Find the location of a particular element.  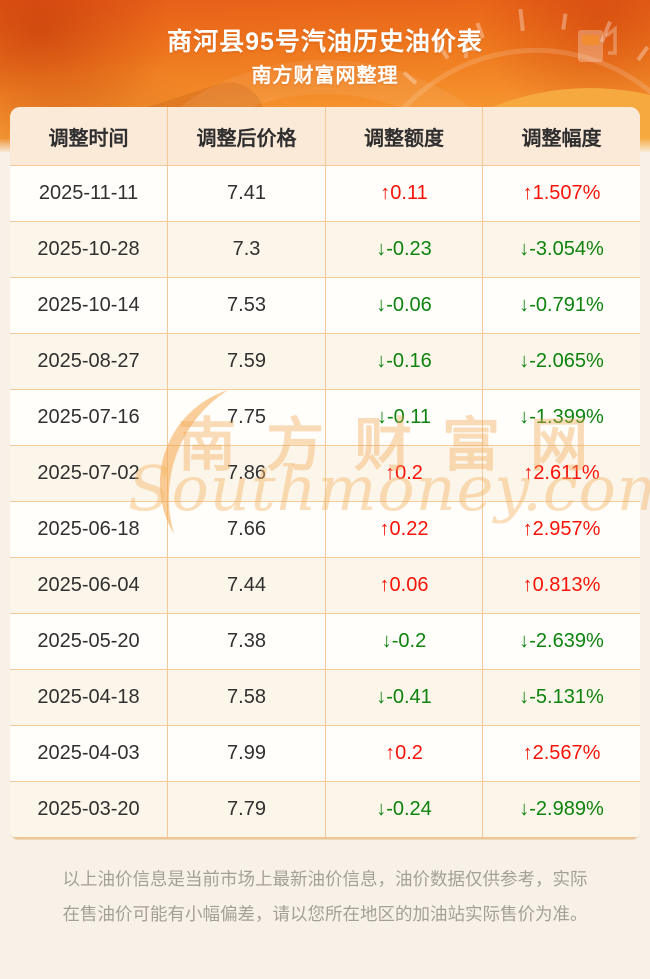

table-row: 2025-08-27 7.59 ↓-0.16 ↓-2.065% is located at coordinates (325, 361).